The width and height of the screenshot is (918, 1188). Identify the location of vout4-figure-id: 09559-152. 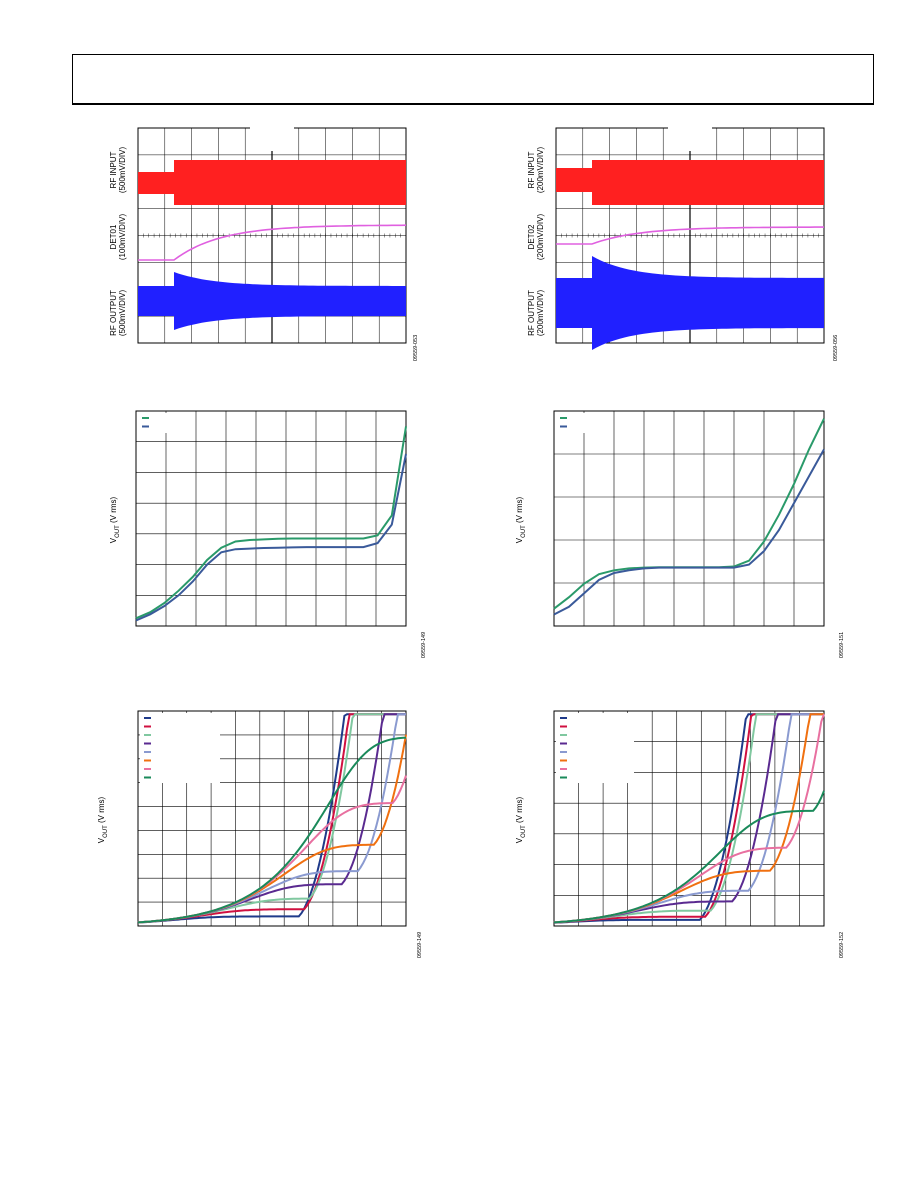
(842, 945).